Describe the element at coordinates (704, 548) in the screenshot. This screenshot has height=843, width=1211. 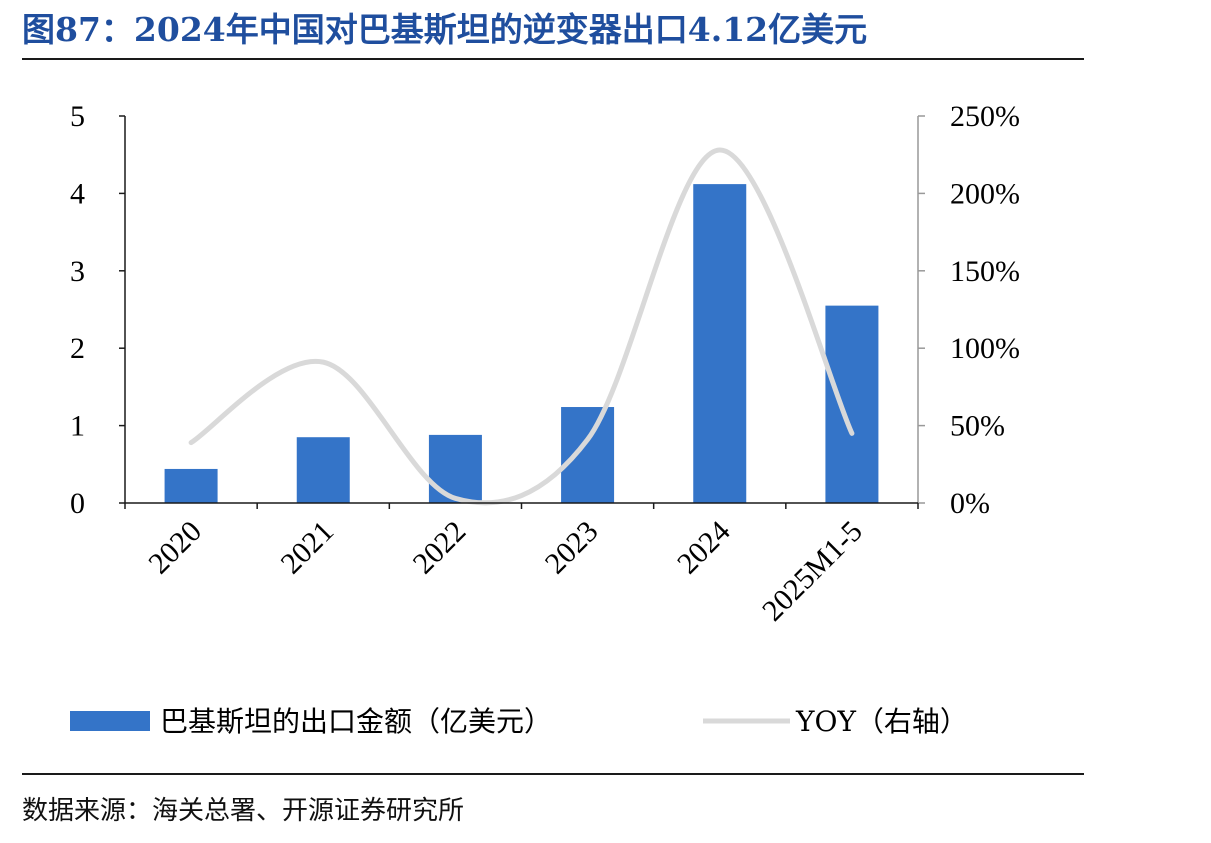
I see `x-tick-label: 2024` at that location.